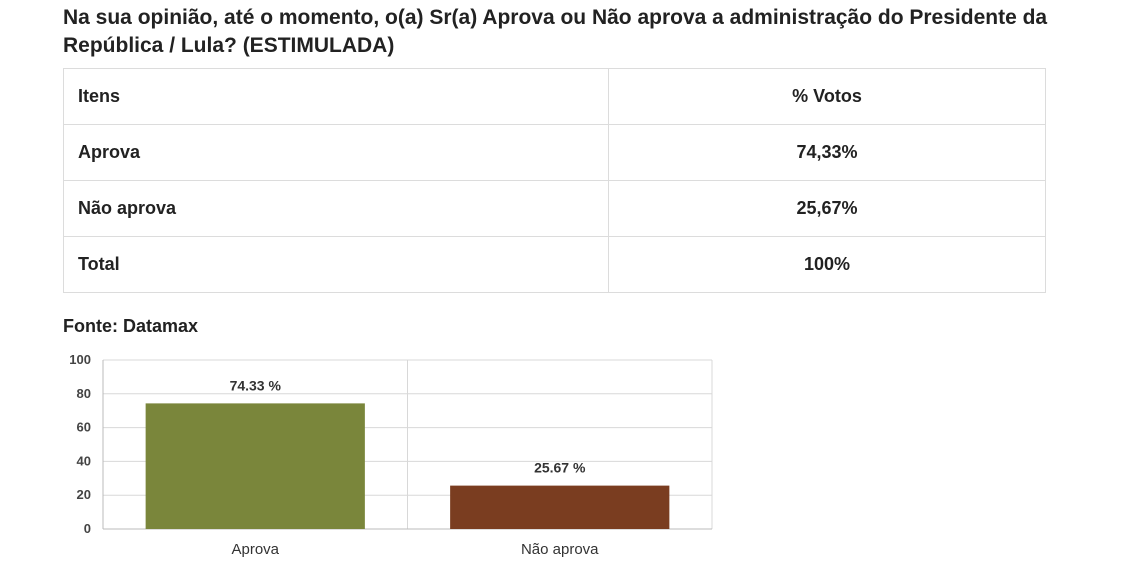 The width and height of the screenshot is (1125, 579). What do you see at coordinates (827, 96) in the screenshot?
I see `header-votos: % Votos` at bounding box center [827, 96].